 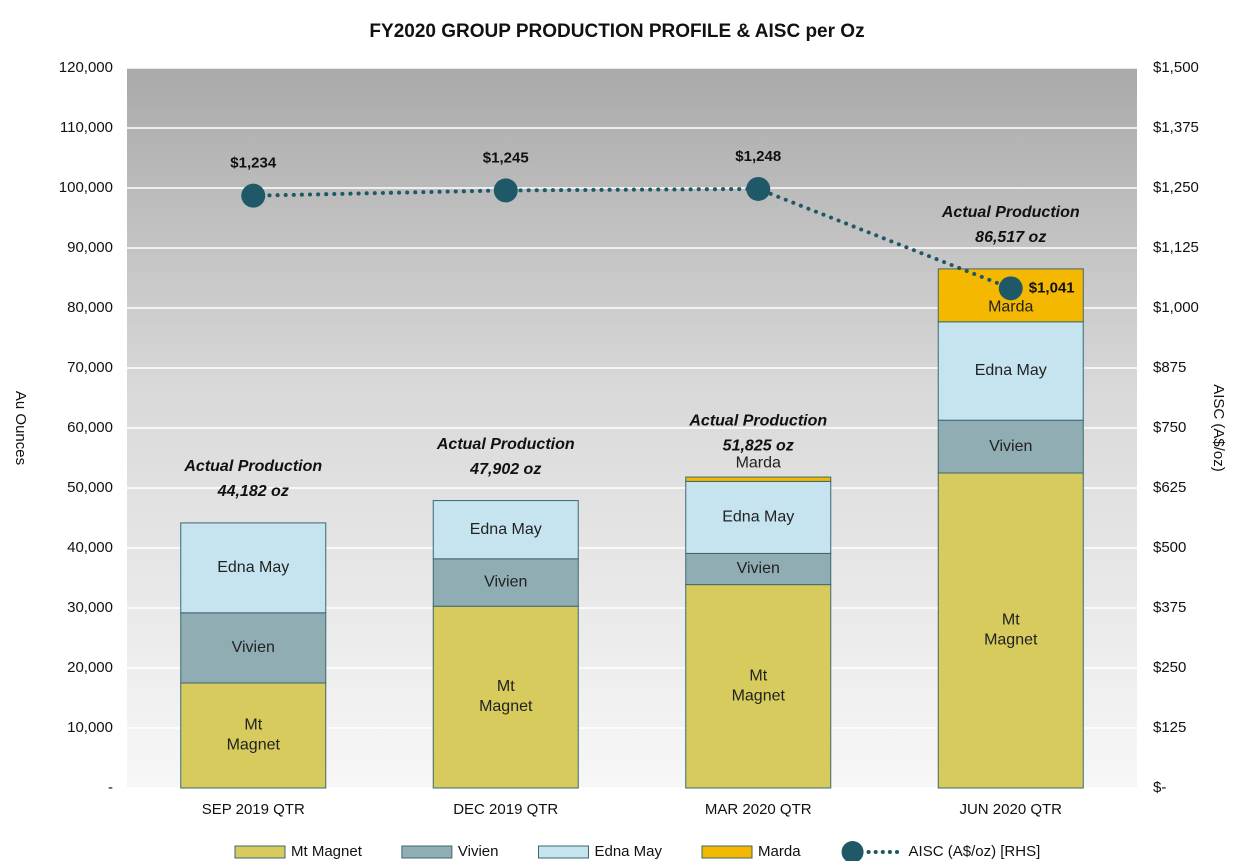 What do you see at coordinates (90, 247) in the screenshot?
I see `y-tick-label: 90,000` at bounding box center [90, 247].